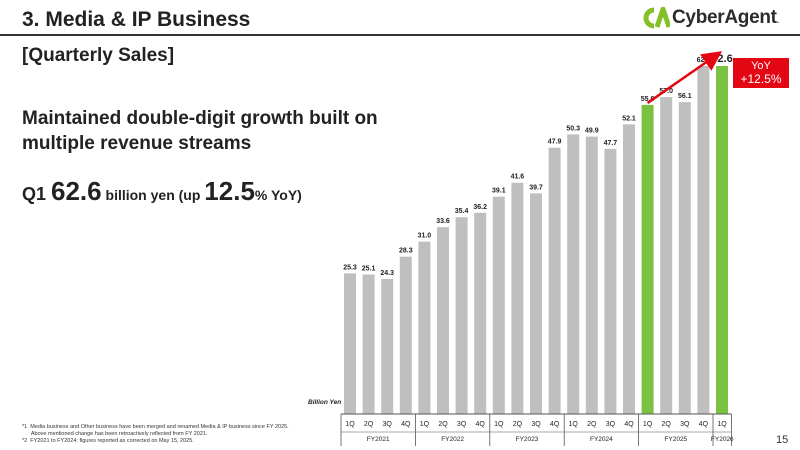 The height and width of the screenshot is (450, 800). I want to click on quarter-tick-label-4: 4Q, so click(406, 424).